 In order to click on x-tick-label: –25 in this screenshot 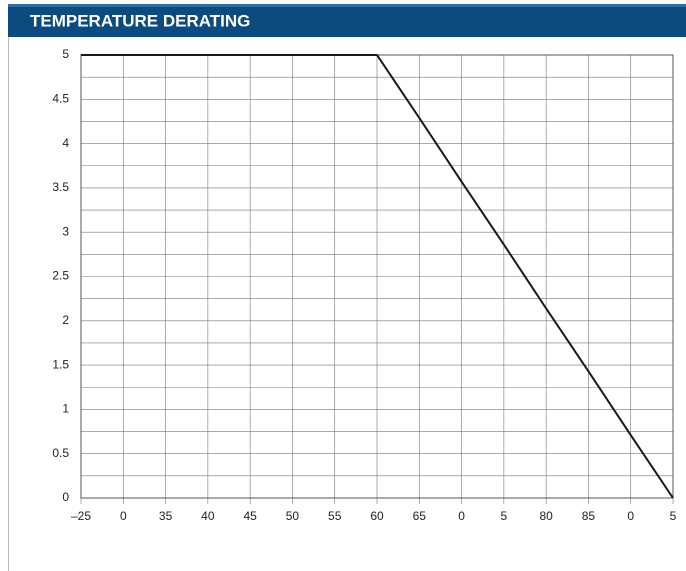, I will do `click(81, 516)`.